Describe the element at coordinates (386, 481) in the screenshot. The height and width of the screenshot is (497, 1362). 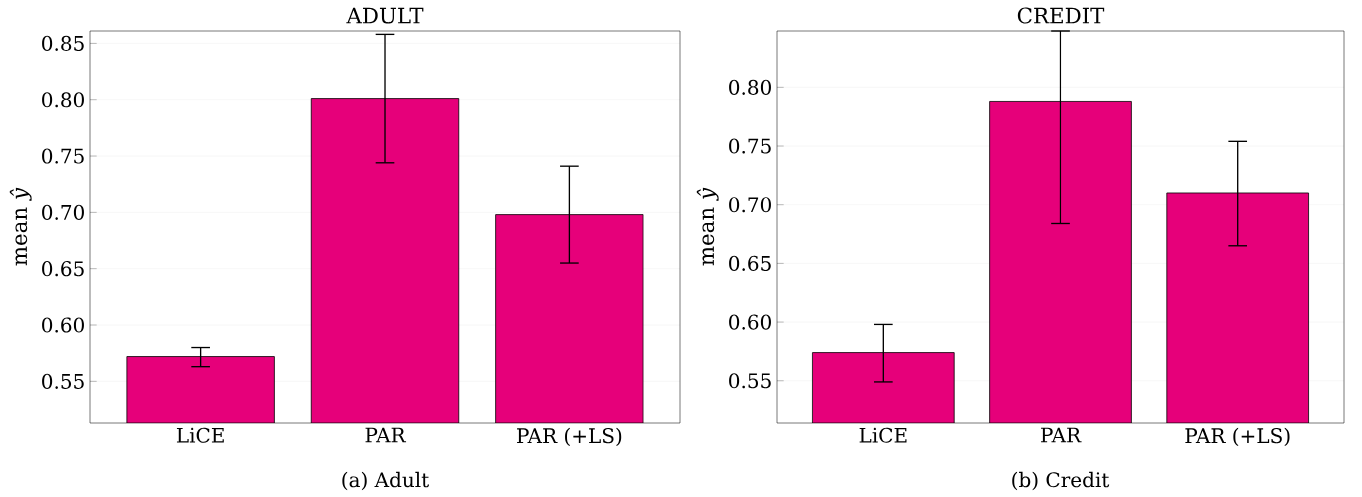
I see `text: (a) Adult` at that location.